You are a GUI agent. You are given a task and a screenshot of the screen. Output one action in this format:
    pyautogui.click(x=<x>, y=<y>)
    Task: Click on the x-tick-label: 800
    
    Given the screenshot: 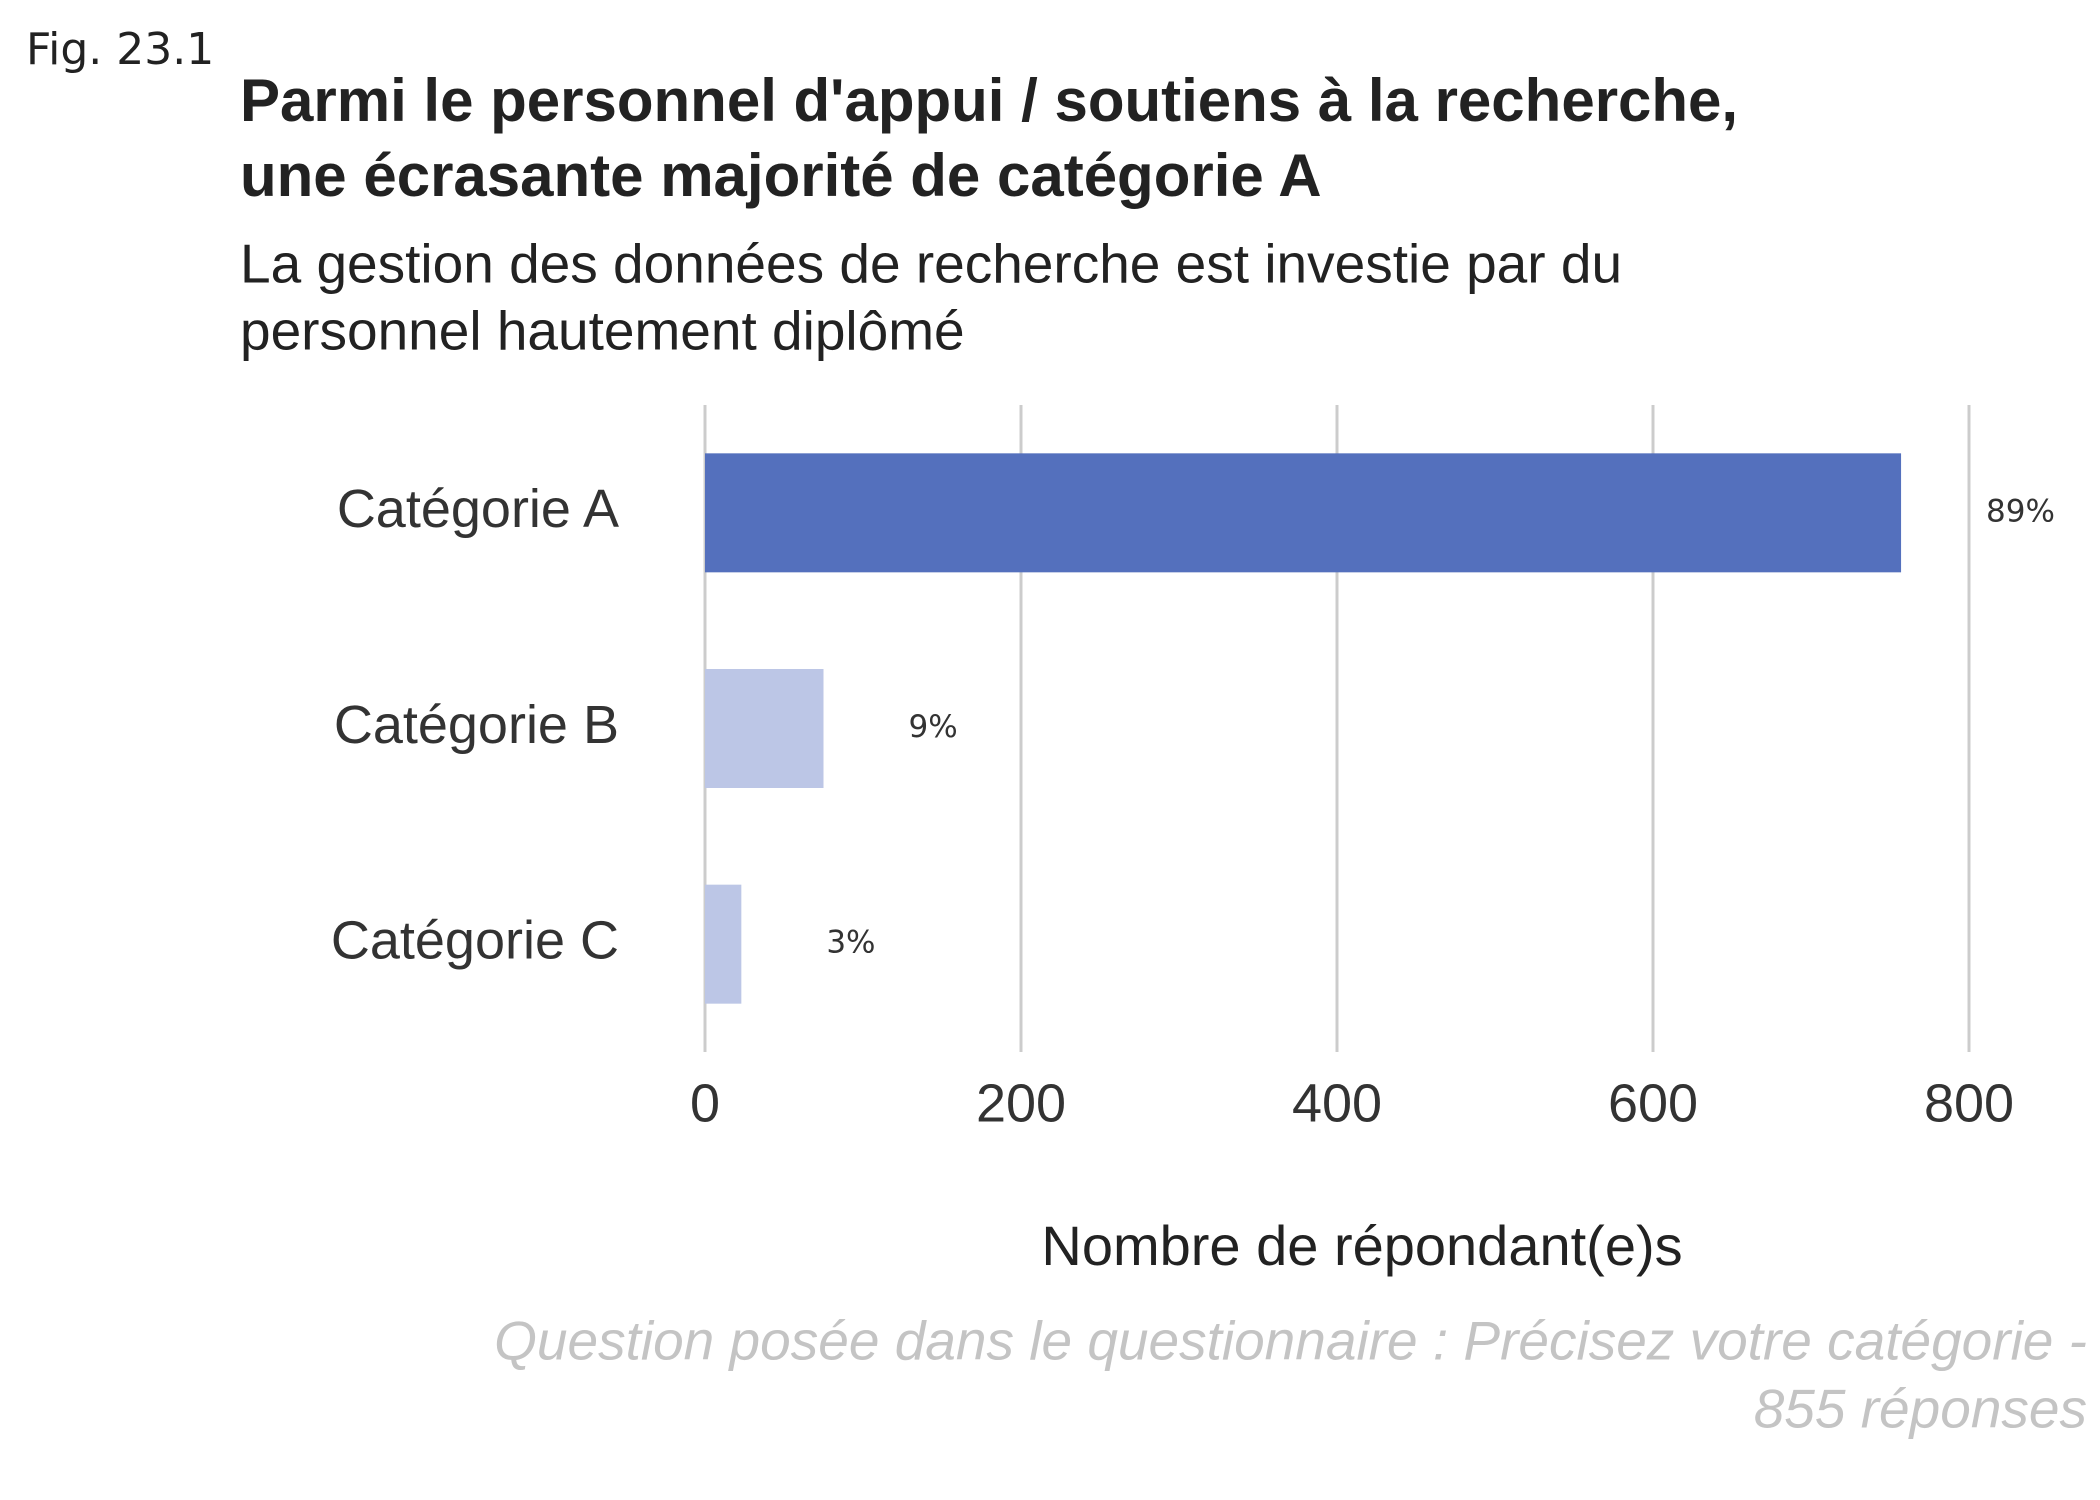 What is the action you would take?
    pyautogui.click(x=1969, y=1103)
    